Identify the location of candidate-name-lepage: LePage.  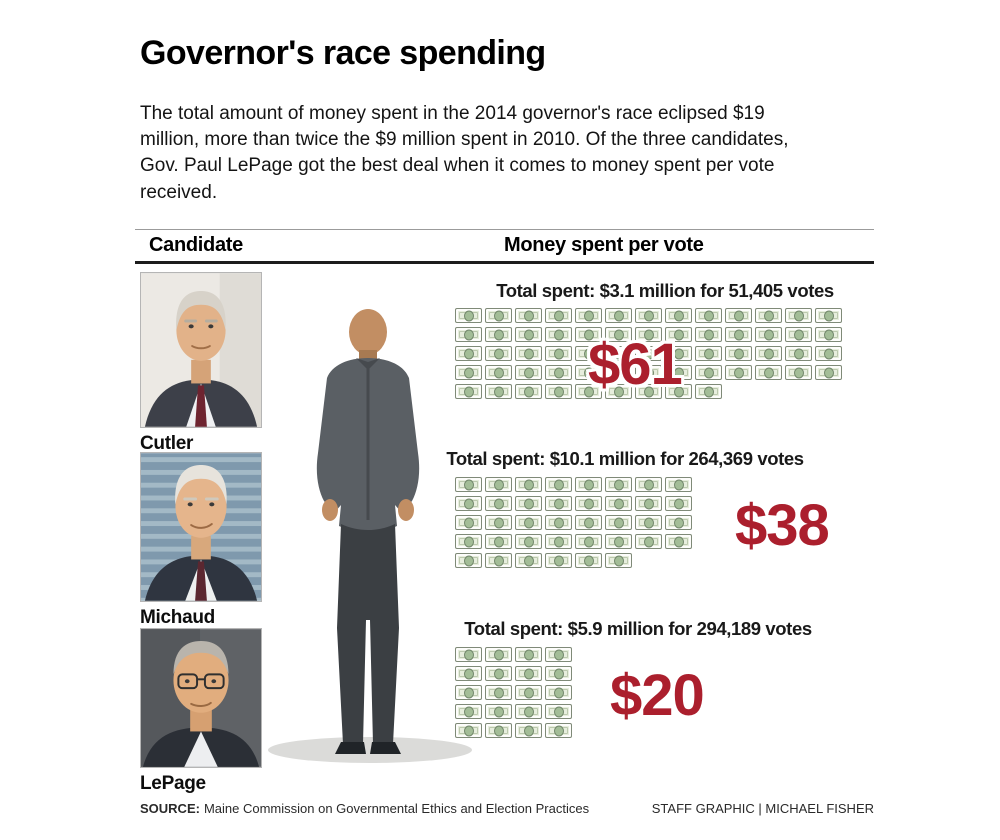
(173, 783).